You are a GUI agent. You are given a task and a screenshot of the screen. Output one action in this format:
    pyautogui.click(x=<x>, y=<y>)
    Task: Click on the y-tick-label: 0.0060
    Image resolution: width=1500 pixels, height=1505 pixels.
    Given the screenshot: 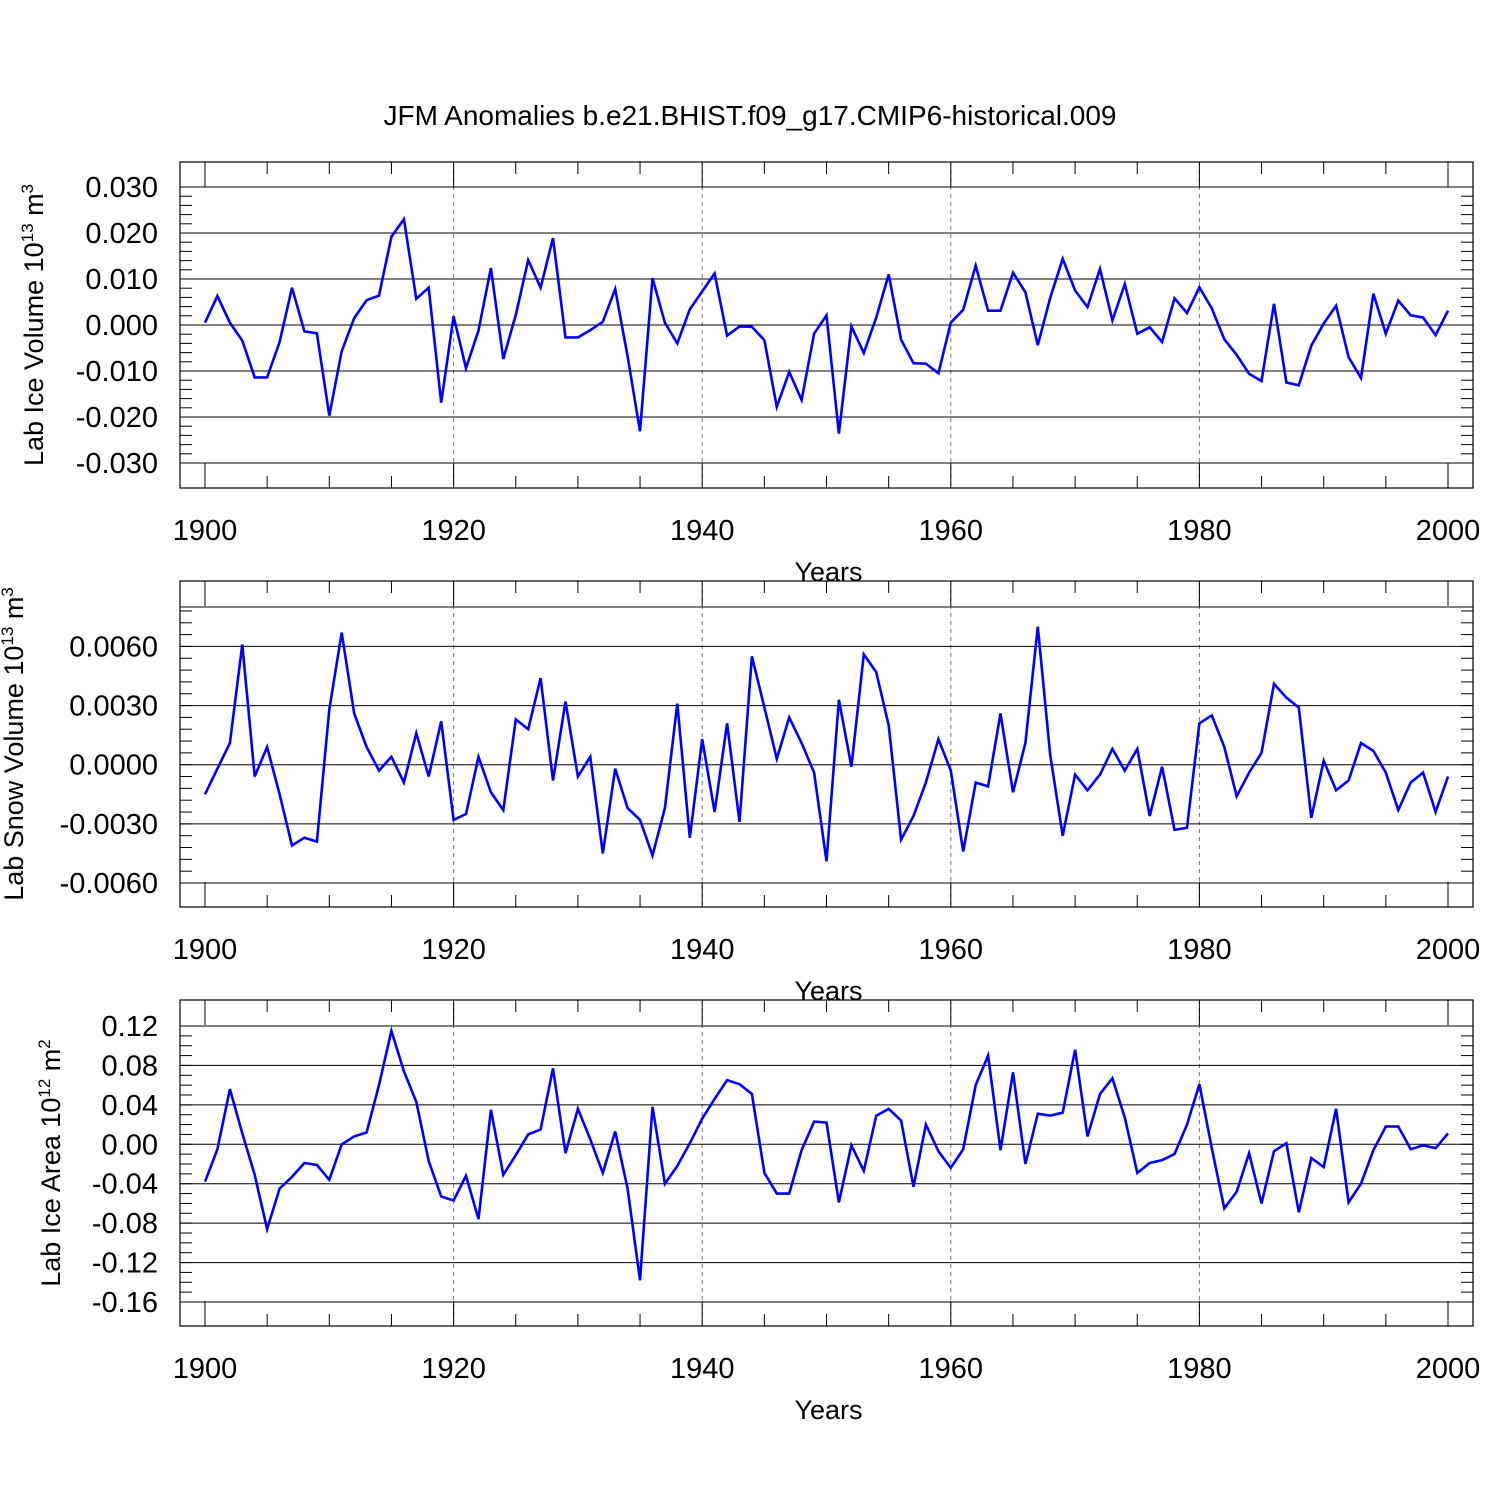 What is the action you would take?
    pyautogui.click(x=113, y=647)
    